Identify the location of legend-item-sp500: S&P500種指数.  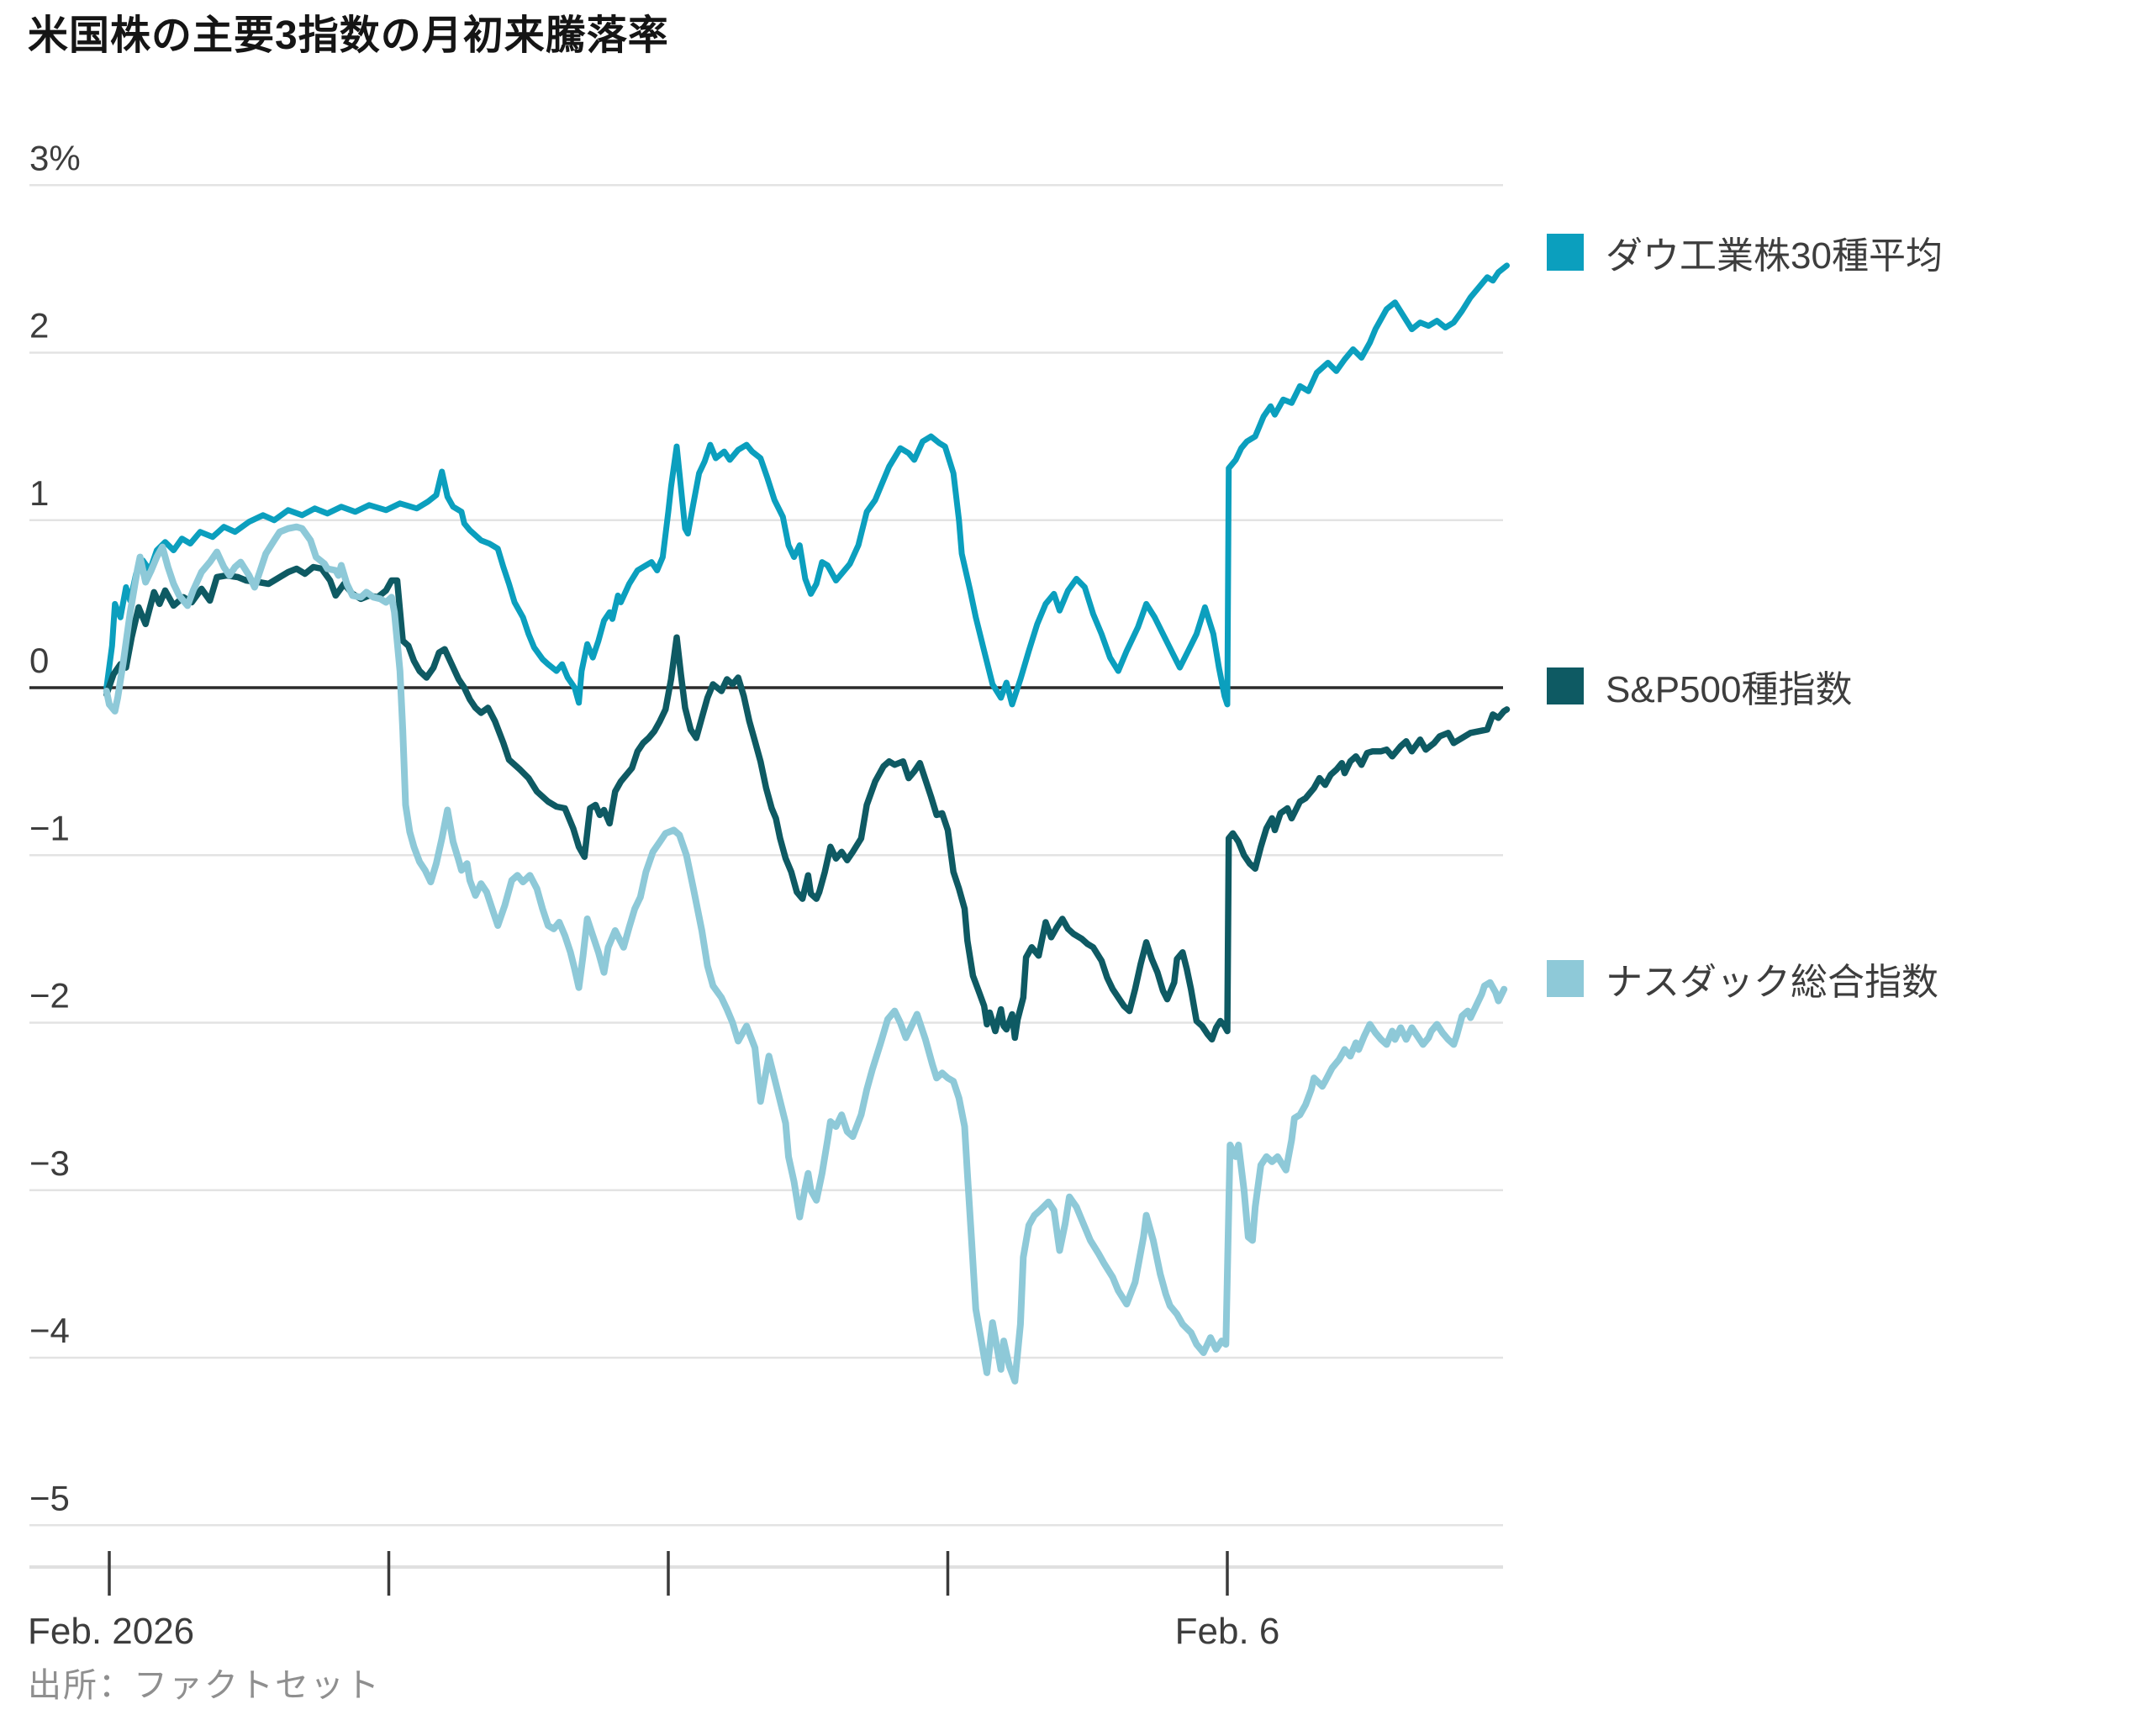
(1699, 686).